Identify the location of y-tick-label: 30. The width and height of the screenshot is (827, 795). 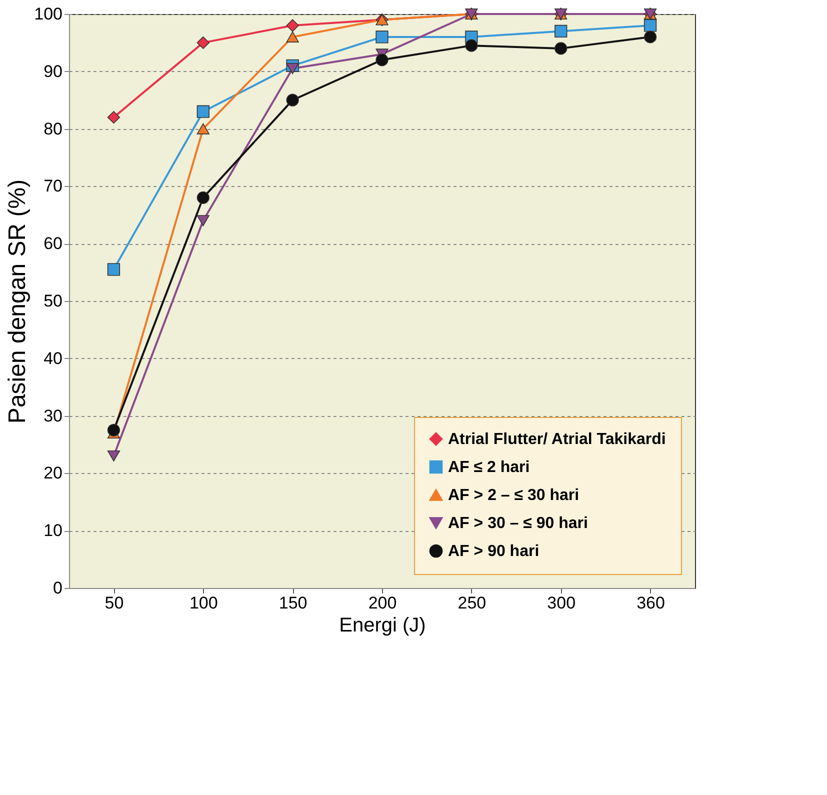
(53, 416).